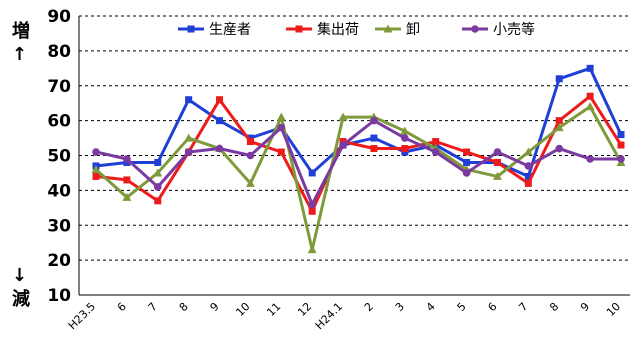 This screenshot has width=643, height=338. I want to click on x-tick-label: 4, so click(431, 307).